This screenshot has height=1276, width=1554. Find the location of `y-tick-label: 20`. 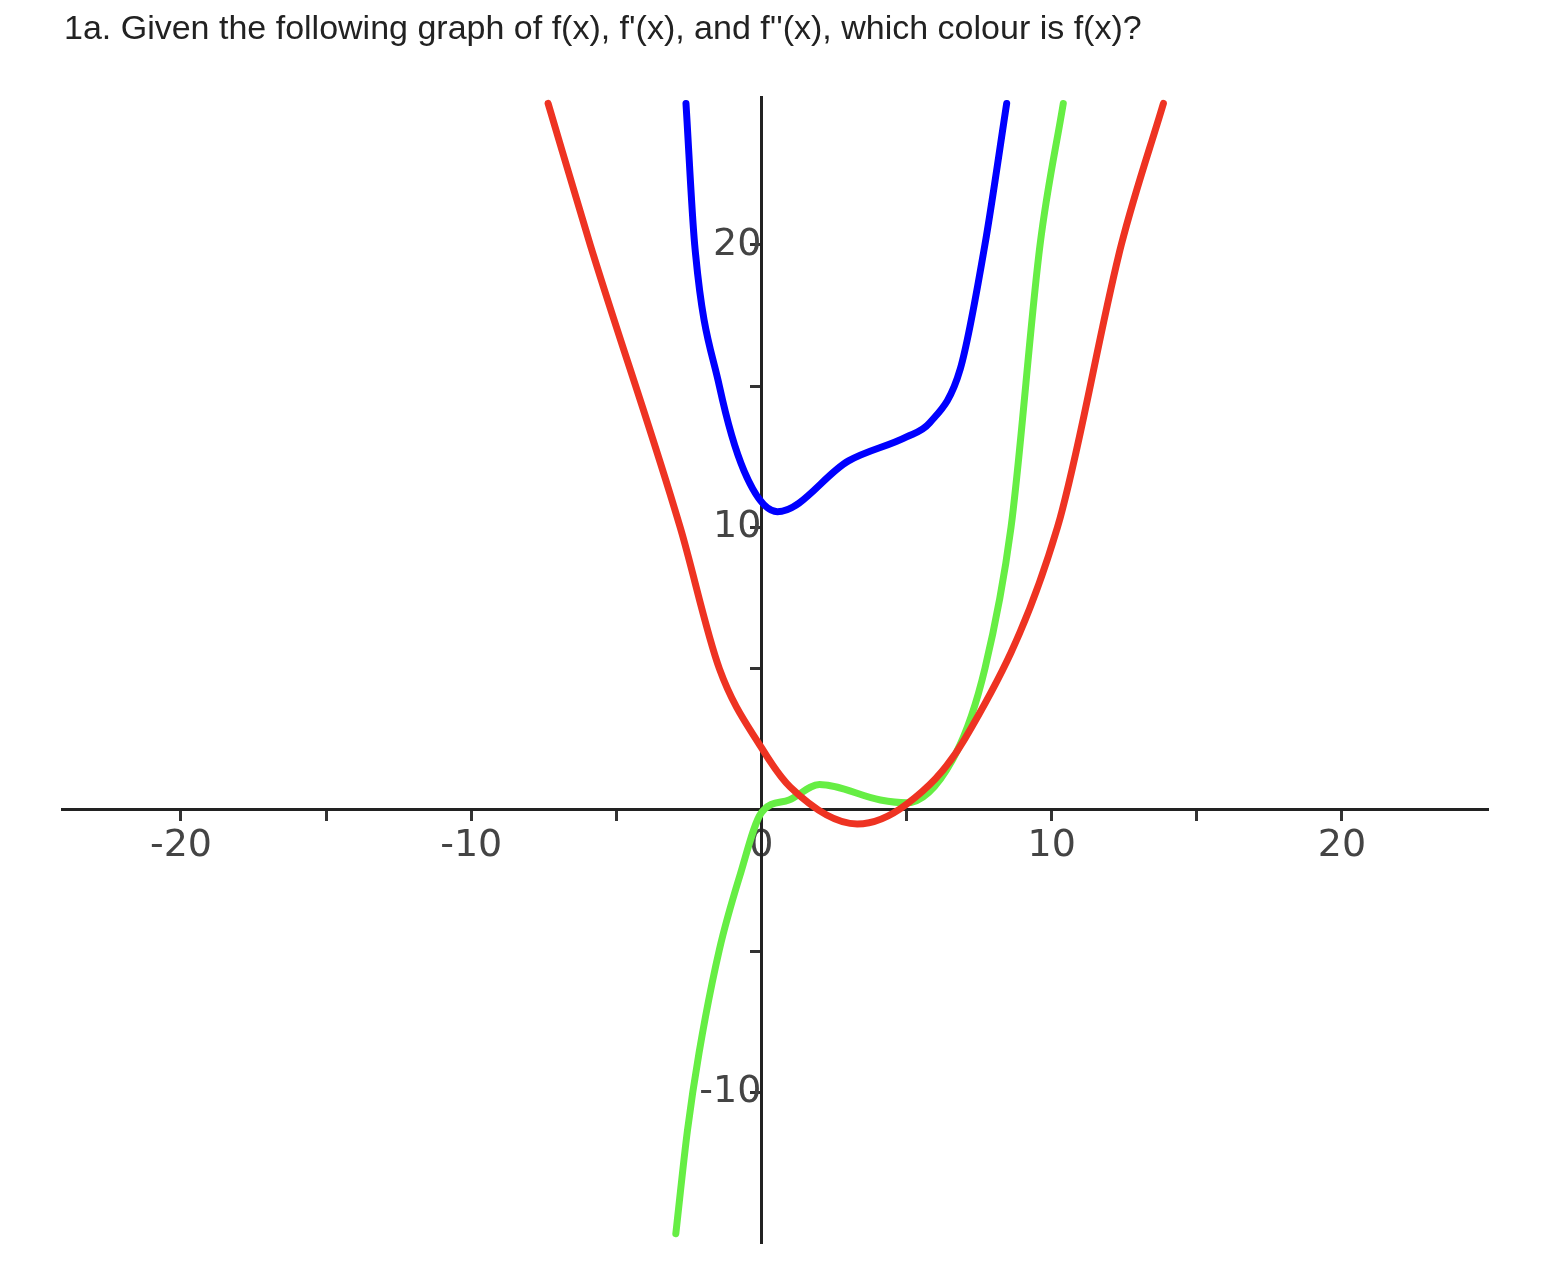

y-tick-label: 20 is located at coordinates (737, 241).